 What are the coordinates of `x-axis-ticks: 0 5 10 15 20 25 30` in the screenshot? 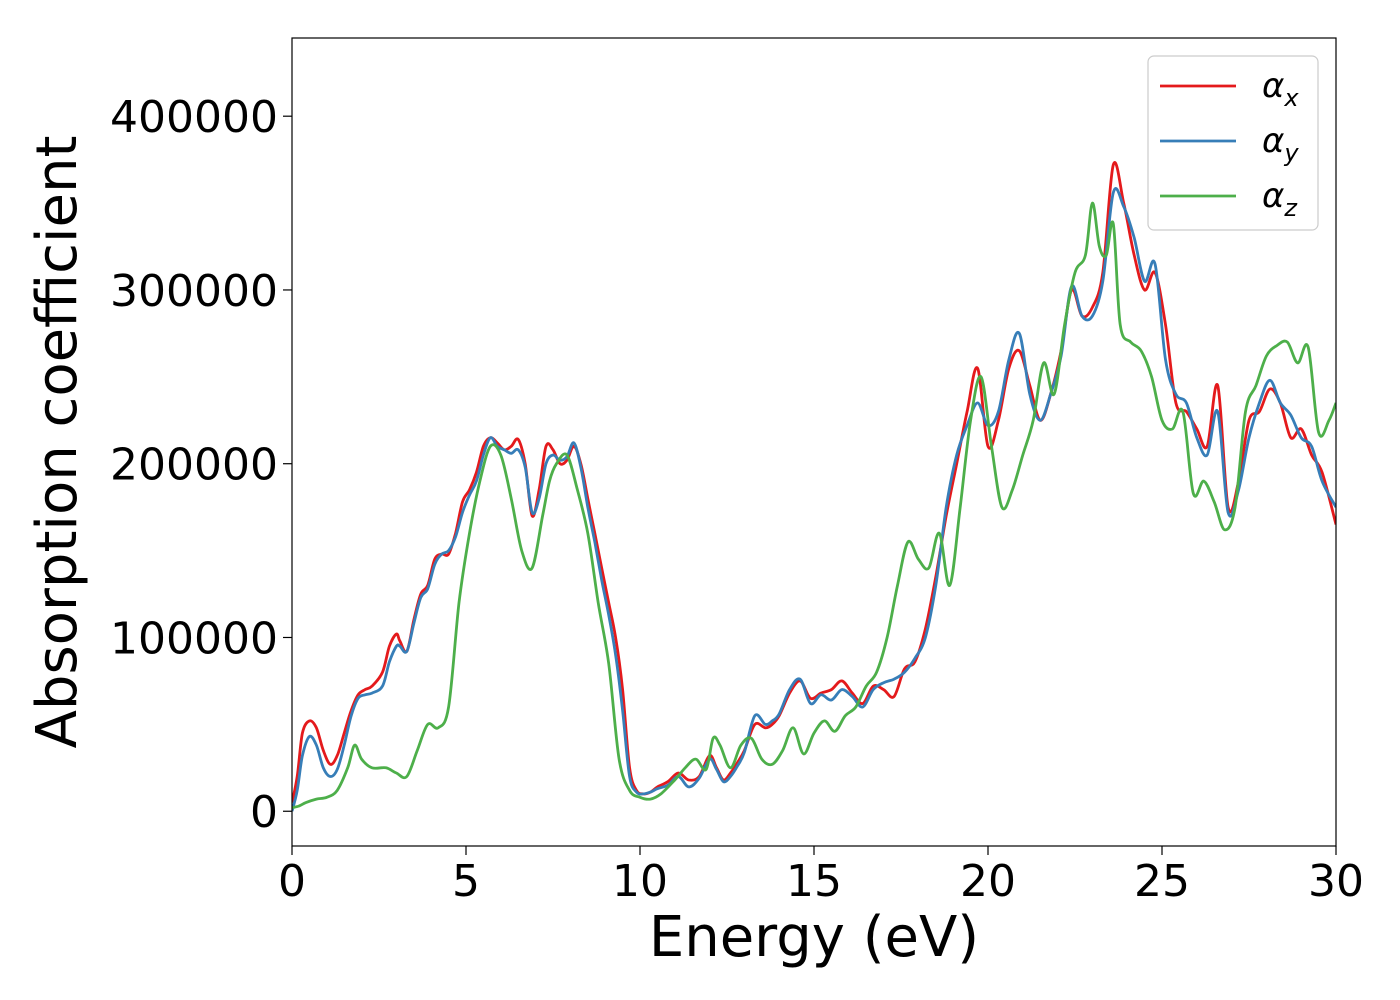 It's located at (821, 876).